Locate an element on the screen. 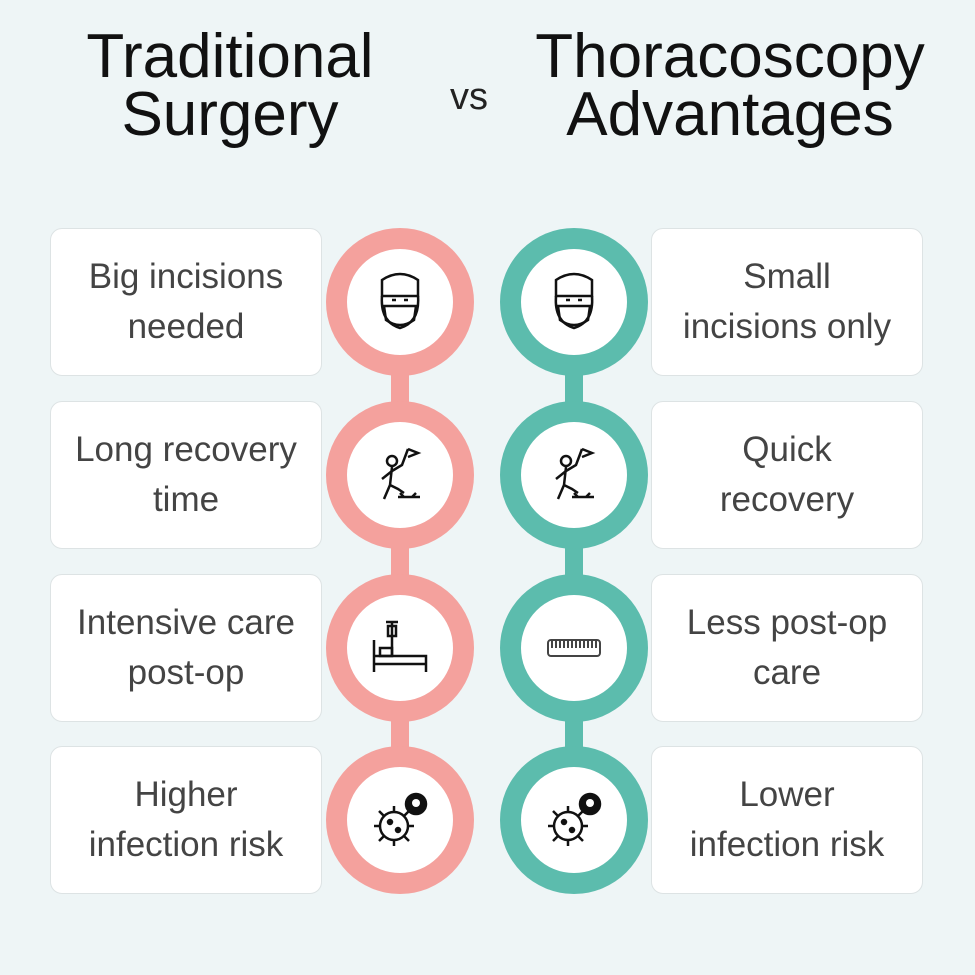 This screenshot has width=975, height=975. card-text: Intensive care is located at coordinates (186, 622).